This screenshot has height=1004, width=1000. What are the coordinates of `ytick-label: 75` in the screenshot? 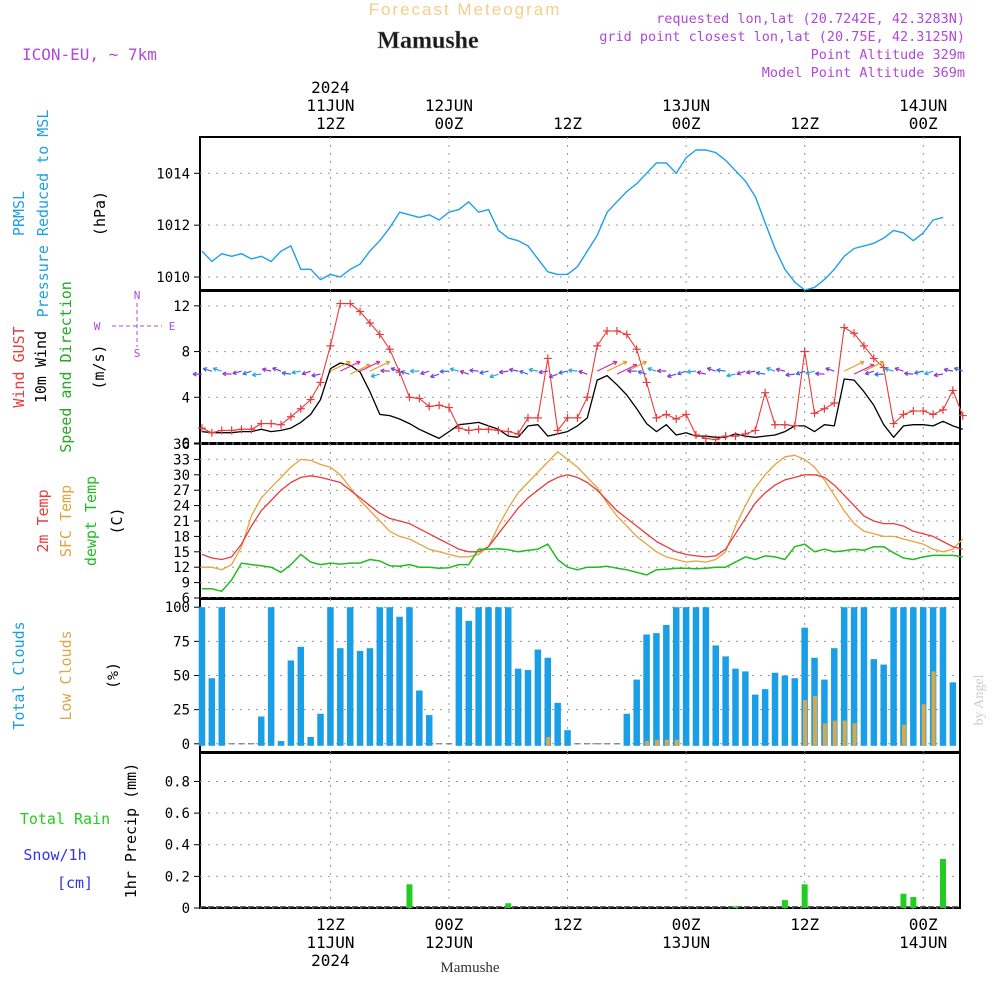 It's located at (181, 642).